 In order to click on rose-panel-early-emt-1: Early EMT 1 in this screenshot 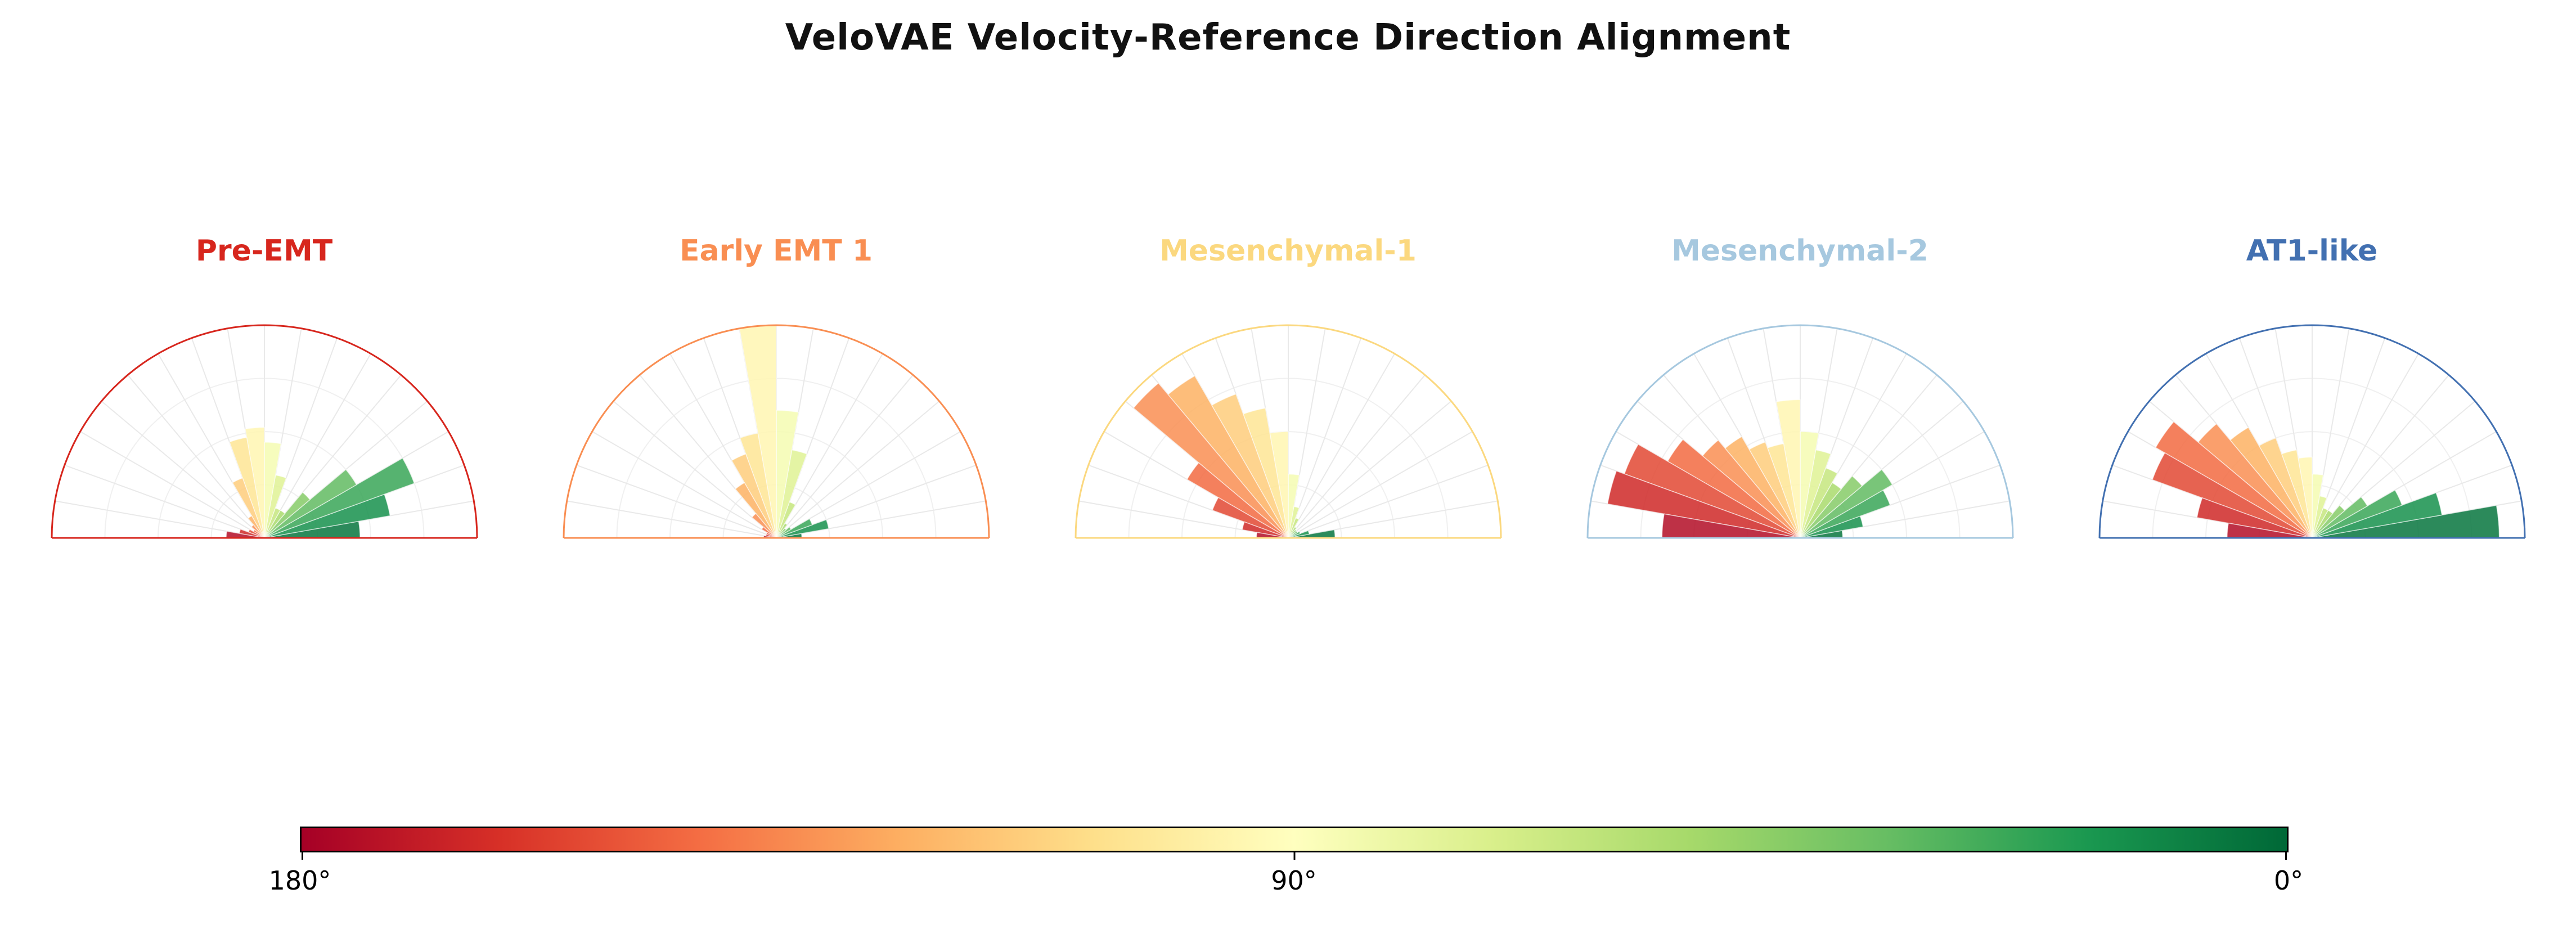, I will do `click(776, 388)`.